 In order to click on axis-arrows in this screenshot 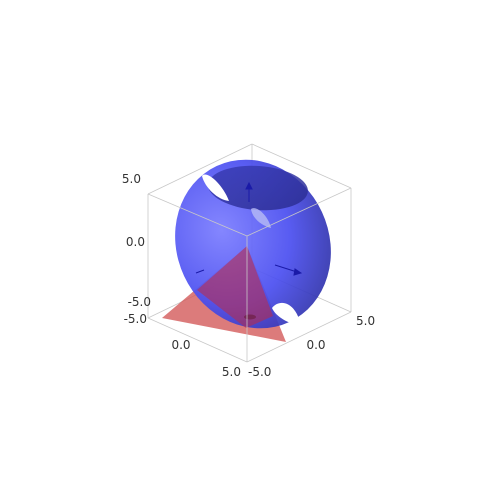, I will do `click(249, 228)`.